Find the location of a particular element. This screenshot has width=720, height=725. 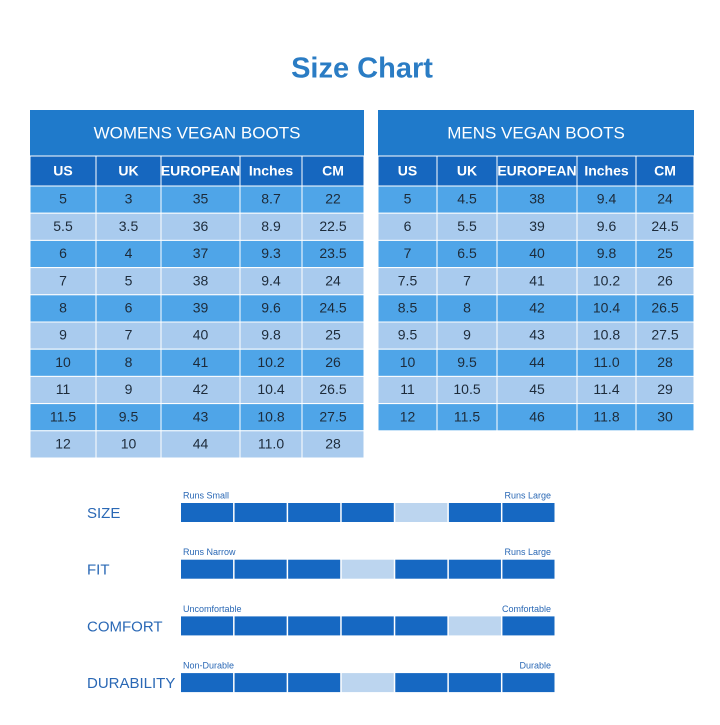

column-header: CM is located at coordinates (665, 171).